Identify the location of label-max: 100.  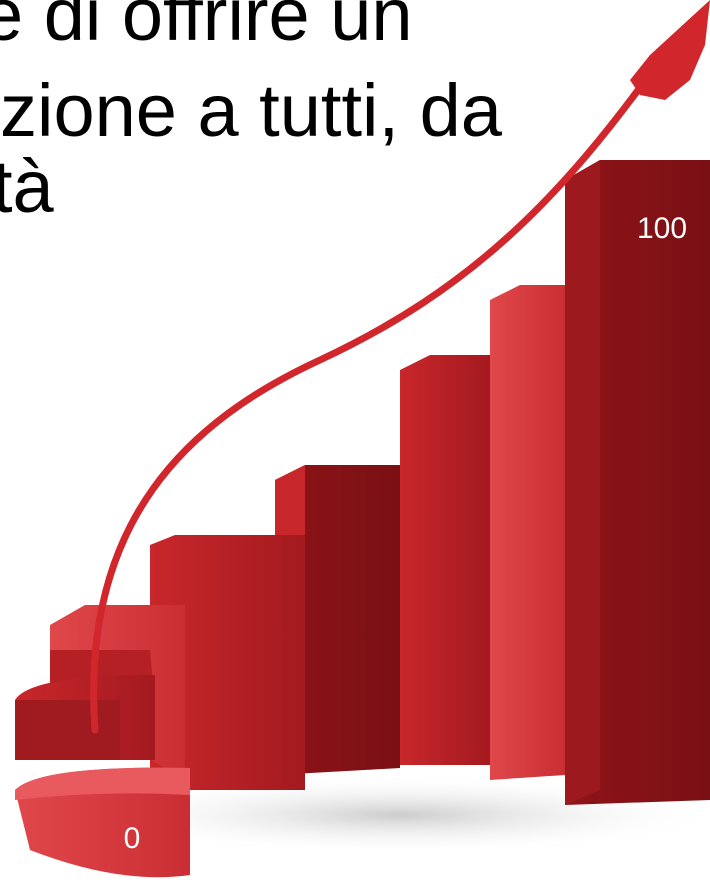
(662, 228).